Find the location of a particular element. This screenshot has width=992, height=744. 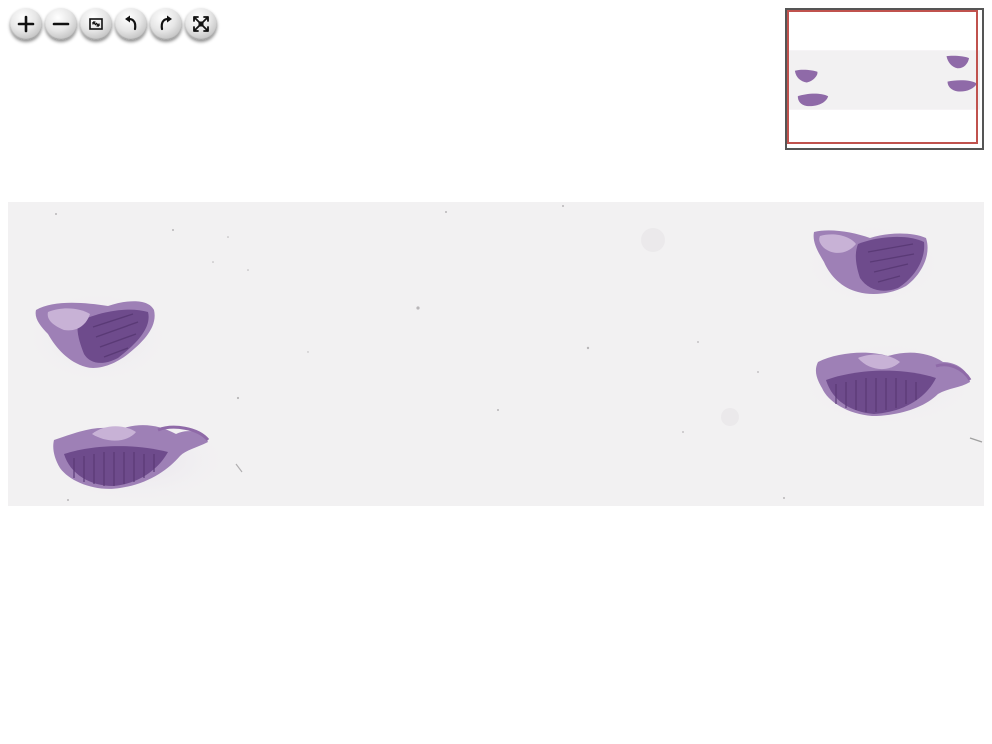

home-icon is located at coordinates (96, 24).